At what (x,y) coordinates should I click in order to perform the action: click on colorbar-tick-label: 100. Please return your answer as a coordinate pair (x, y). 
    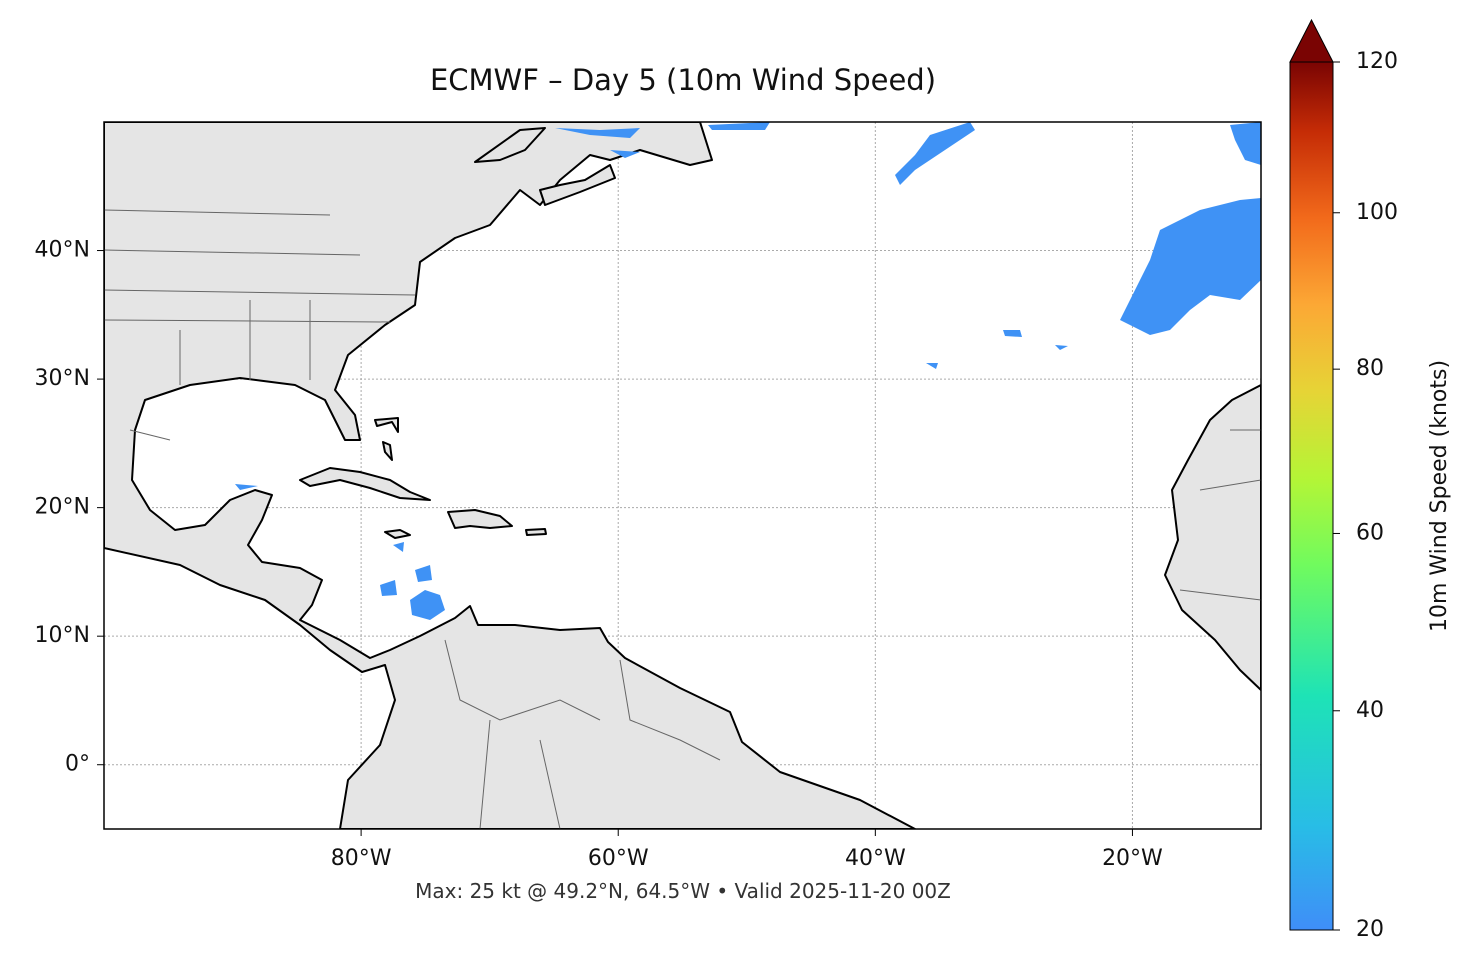
    Looking at the image, I should click on (1377, 212).